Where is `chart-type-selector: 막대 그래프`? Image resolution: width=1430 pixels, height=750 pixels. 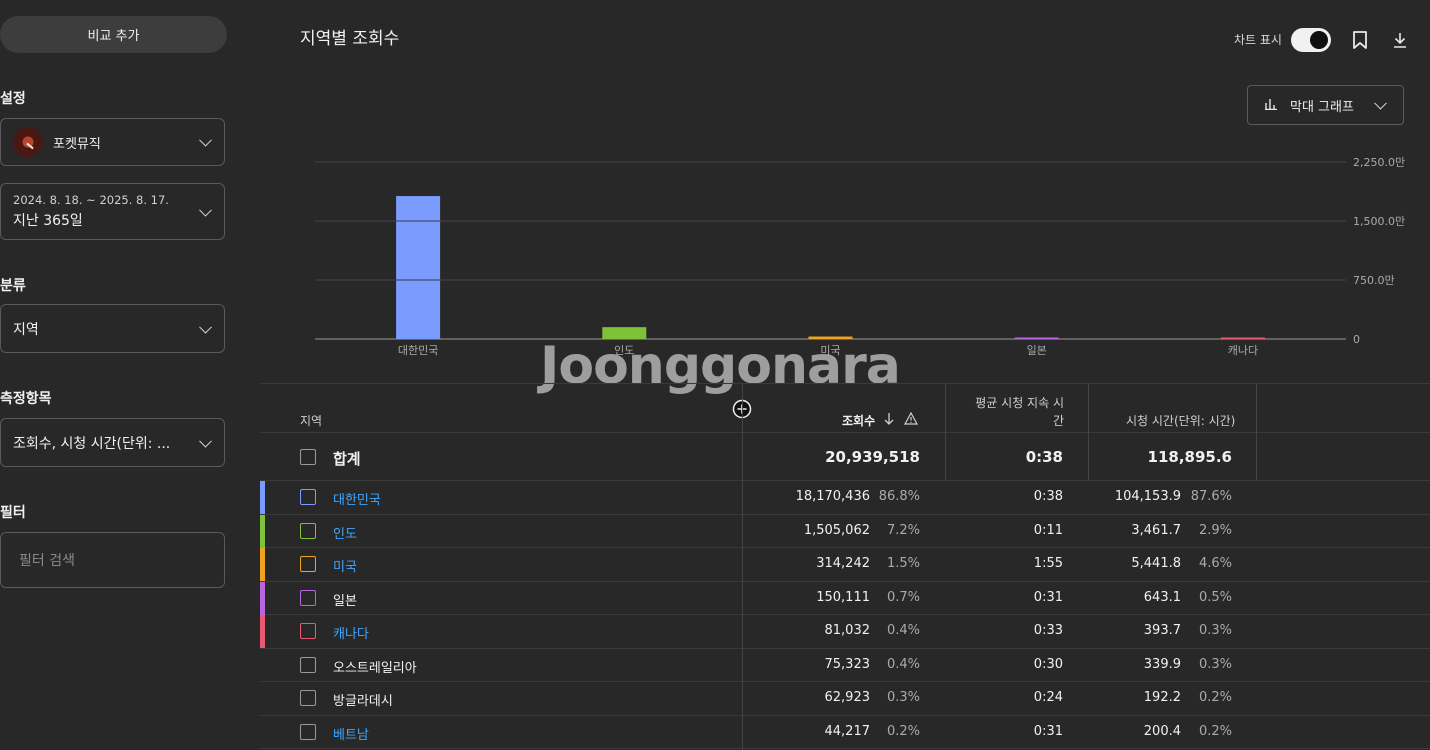
chart-type-selector: 막대 그래프 is located at coordinates (1325, 105).